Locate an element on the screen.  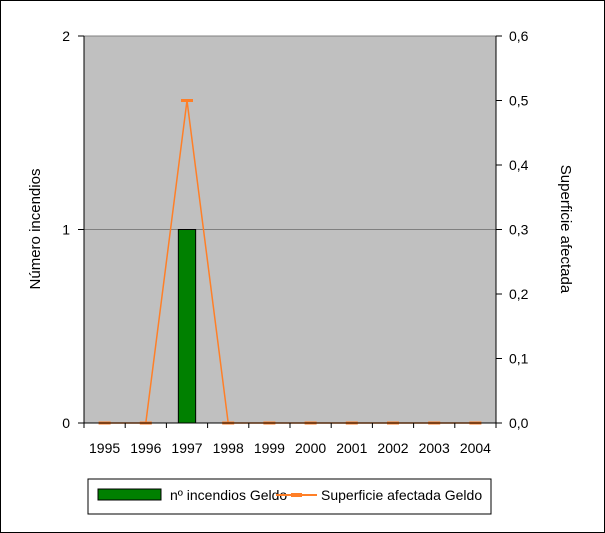
bar-series is located at coordinates (187, 326).